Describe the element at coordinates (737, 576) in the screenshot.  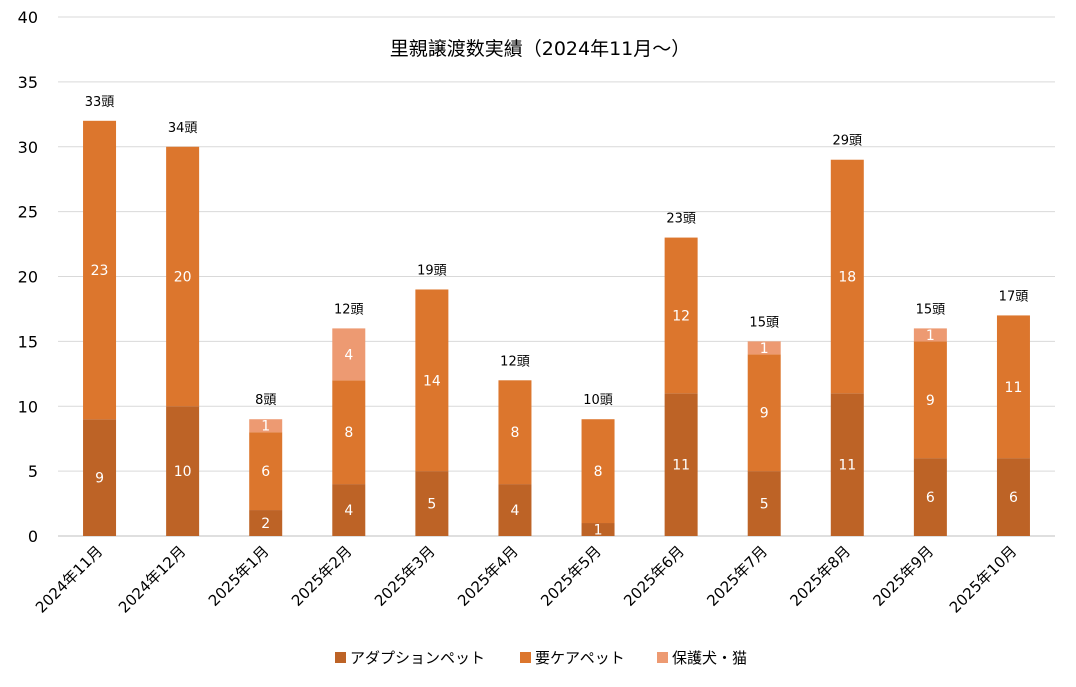
I see `x-tick-label: 2025年7月` at that location.